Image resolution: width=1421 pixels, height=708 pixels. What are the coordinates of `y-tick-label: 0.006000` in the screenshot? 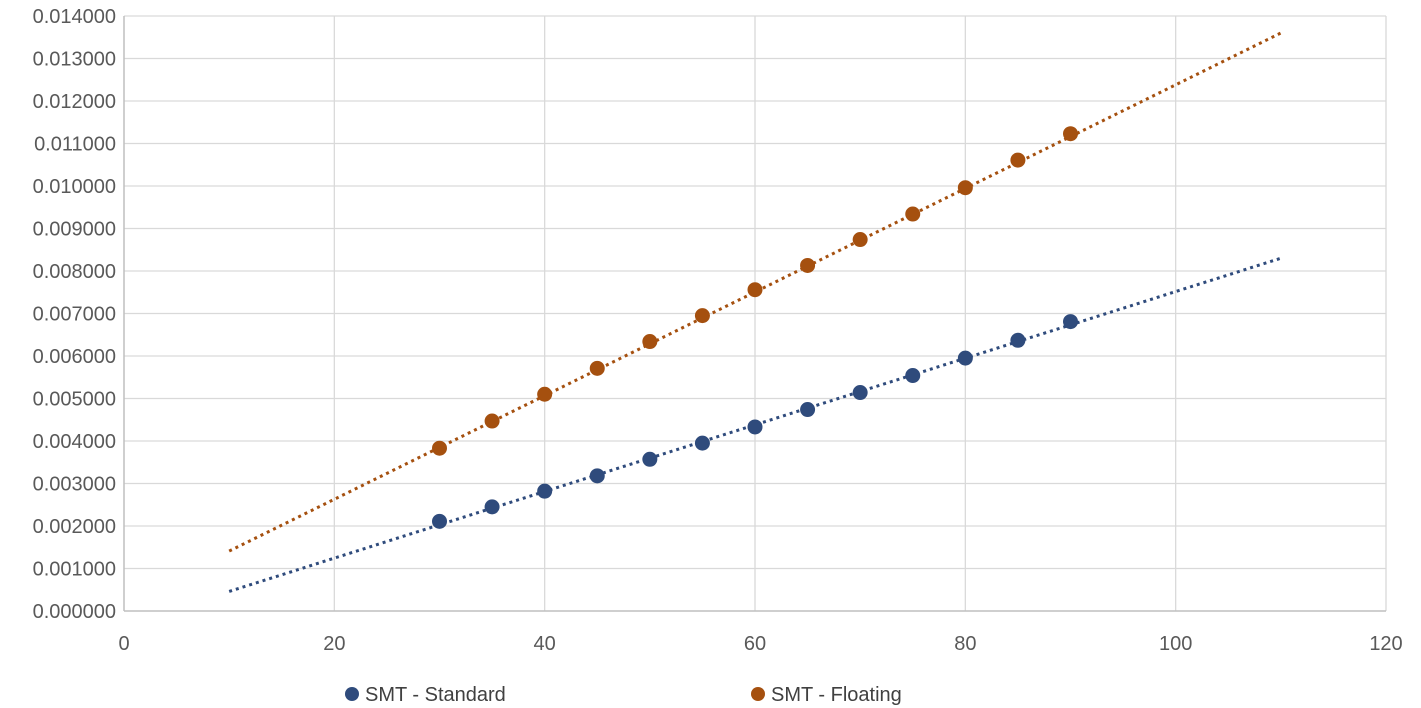 It's located at (74, 357).